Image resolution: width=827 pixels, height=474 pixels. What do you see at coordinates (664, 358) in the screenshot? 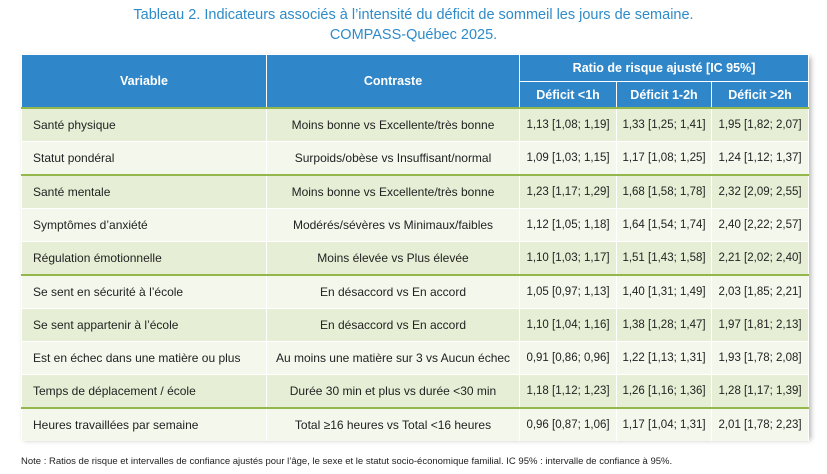
I see `cell-deficit-1-2h: 1,22 [1,13; 1,31]` at bounding box center [664, 358].